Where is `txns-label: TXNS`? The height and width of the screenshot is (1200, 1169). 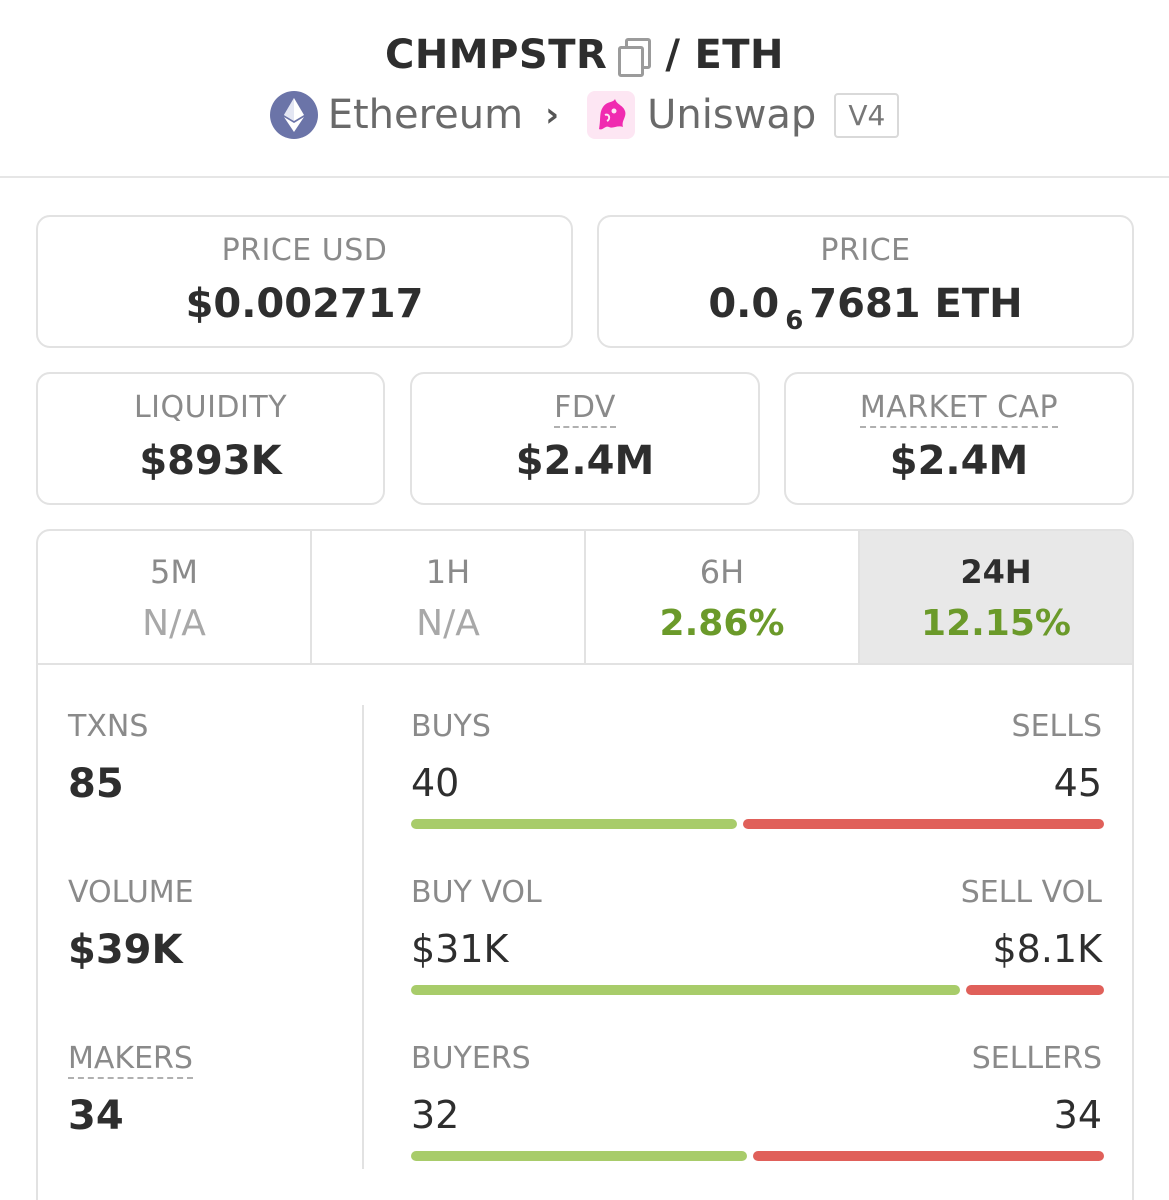
txns-label: TXNS is located at coordinates (108, 726).